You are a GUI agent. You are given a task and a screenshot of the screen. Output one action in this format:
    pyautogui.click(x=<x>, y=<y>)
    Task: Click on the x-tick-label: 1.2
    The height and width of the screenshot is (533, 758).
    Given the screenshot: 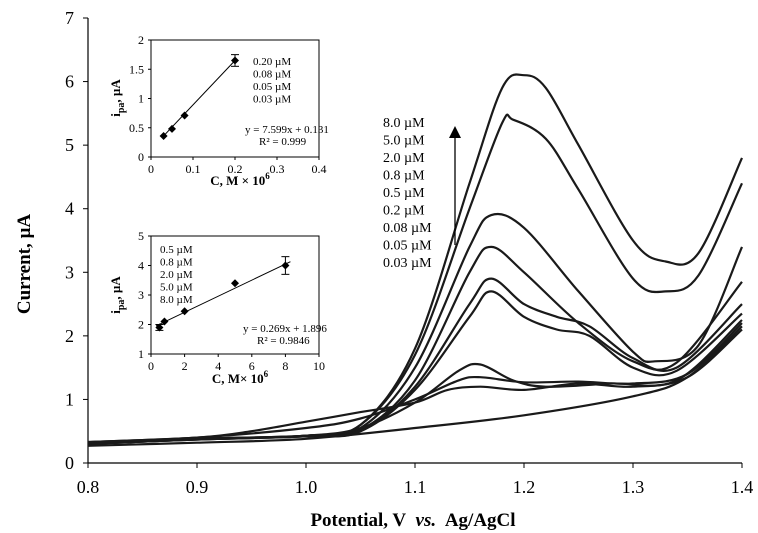 What is the action you would take?
    pyautogui.click(x=524, y=487)
    